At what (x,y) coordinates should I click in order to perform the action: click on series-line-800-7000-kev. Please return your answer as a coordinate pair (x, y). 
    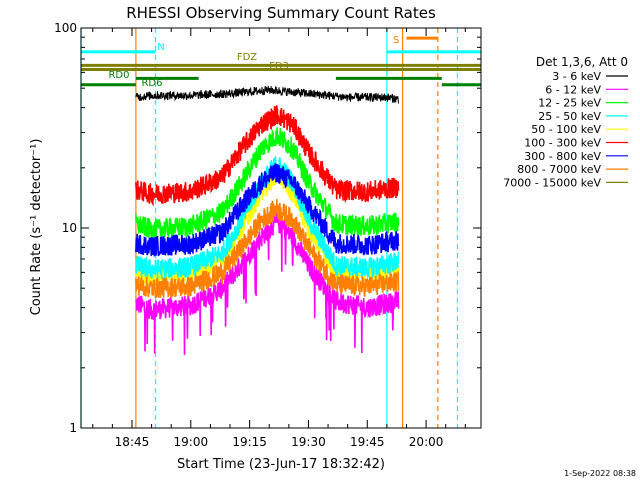
    Looking at the image, I should click on (267, 249).